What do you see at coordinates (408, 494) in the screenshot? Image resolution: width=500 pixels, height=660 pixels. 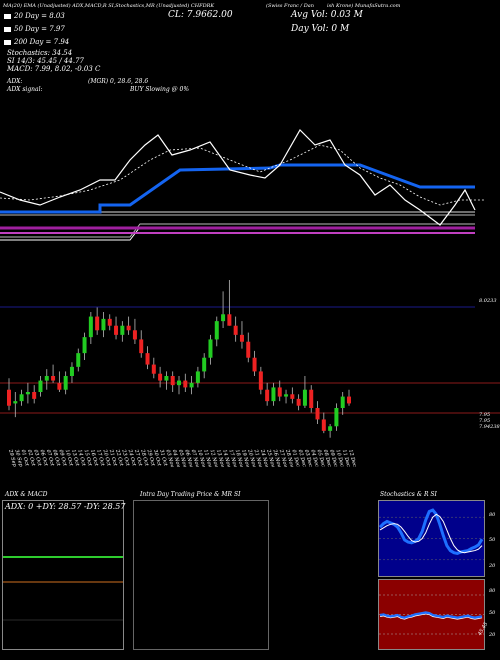 I see `stoch-panel-title: Stochastics & R SI` at bounding box center [408, 494].